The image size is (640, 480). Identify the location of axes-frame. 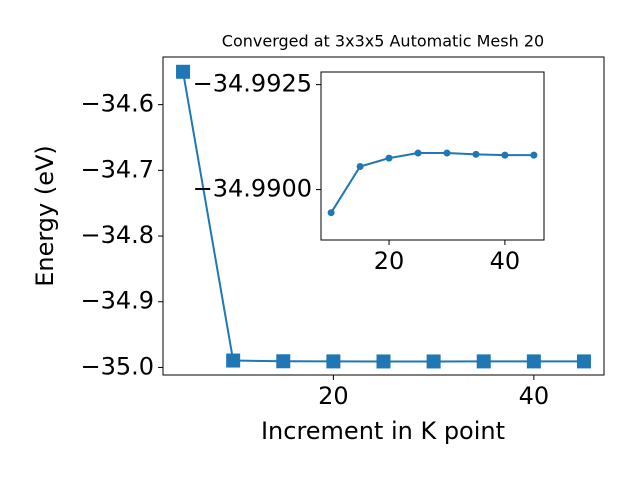
(432, 156).